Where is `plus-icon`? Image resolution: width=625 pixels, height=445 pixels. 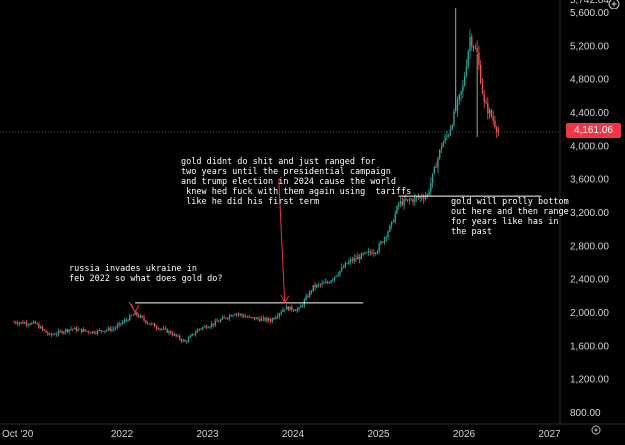
plus-icon is located at coordinates (614, 4).